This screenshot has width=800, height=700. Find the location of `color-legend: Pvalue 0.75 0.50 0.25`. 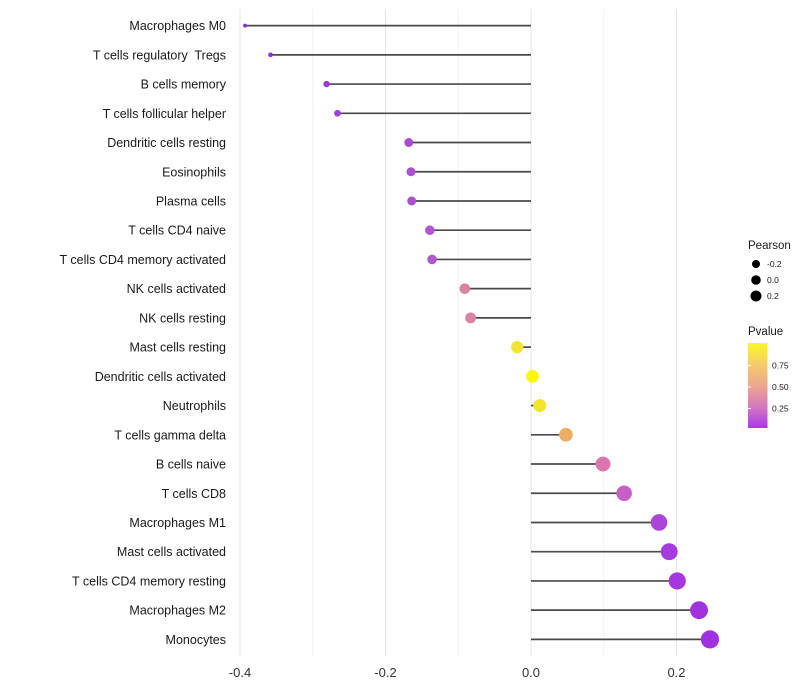

color-legend: Pvalue 0.75 0.50 0.25 is located at coordinates (768, 377).